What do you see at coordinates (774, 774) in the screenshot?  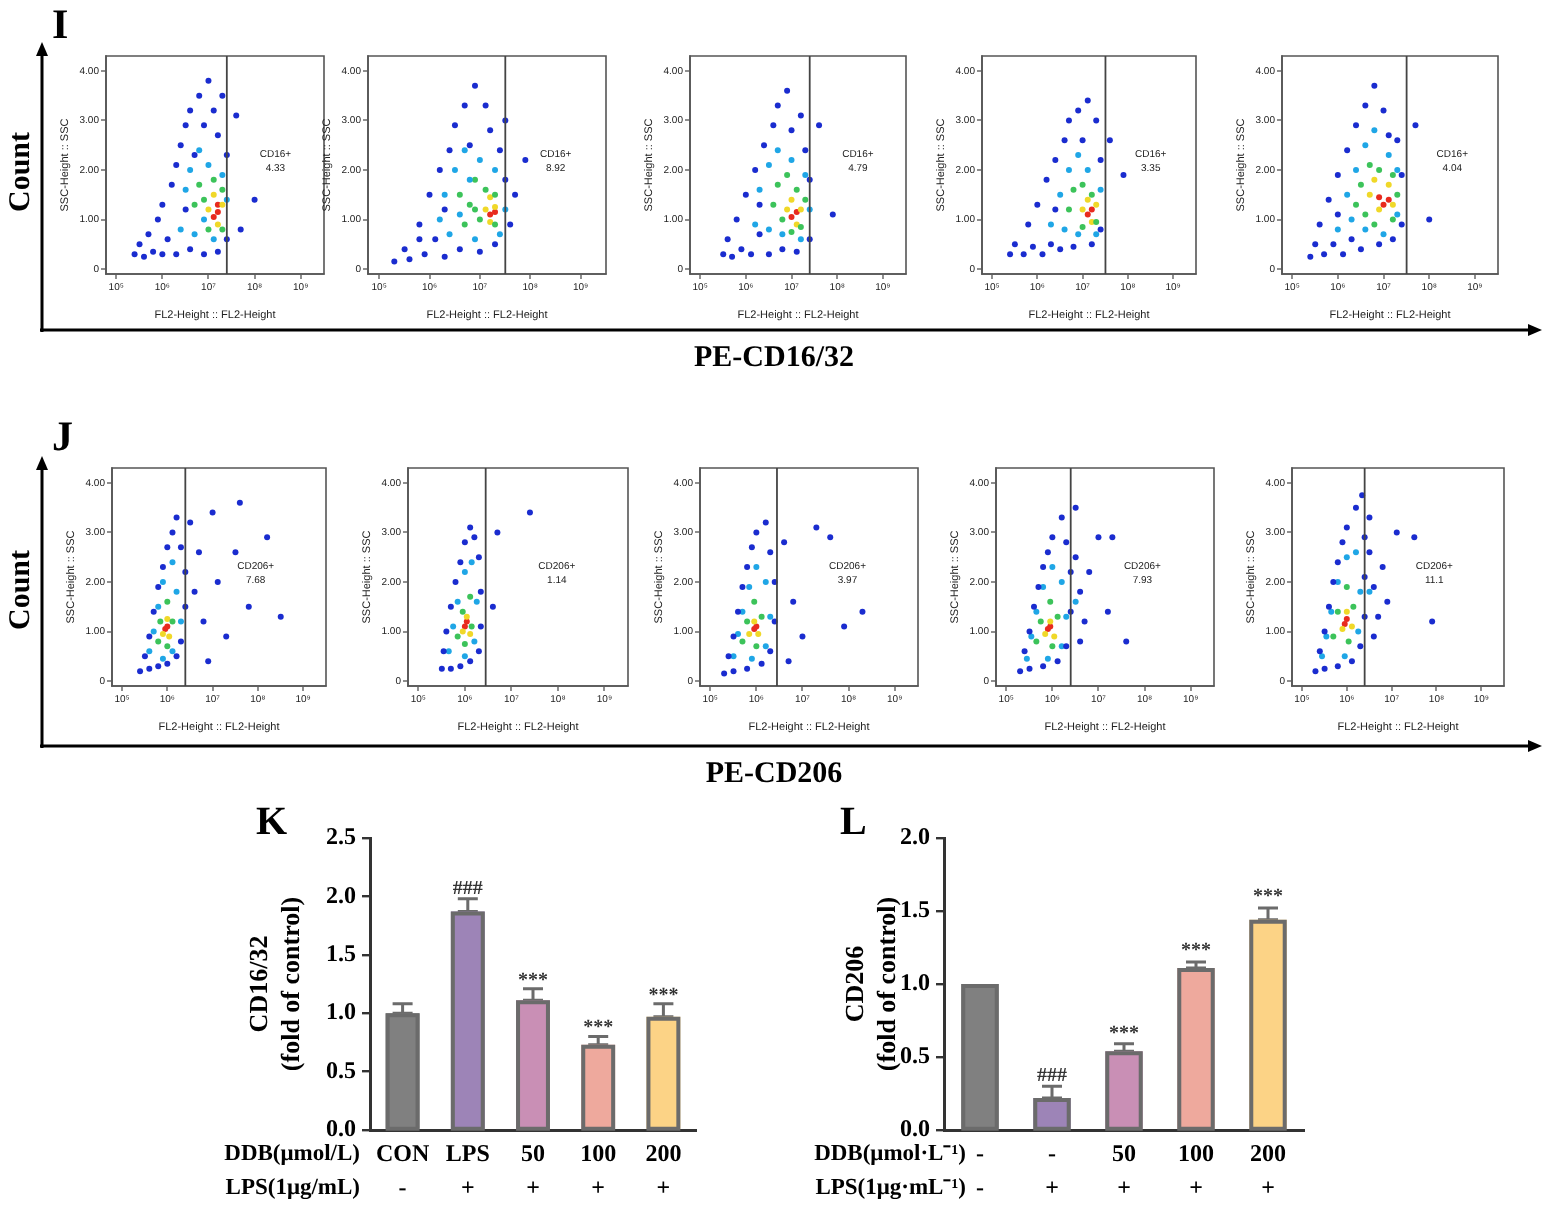 I see `text: PE-CD206` at bounding box center [774, 774].